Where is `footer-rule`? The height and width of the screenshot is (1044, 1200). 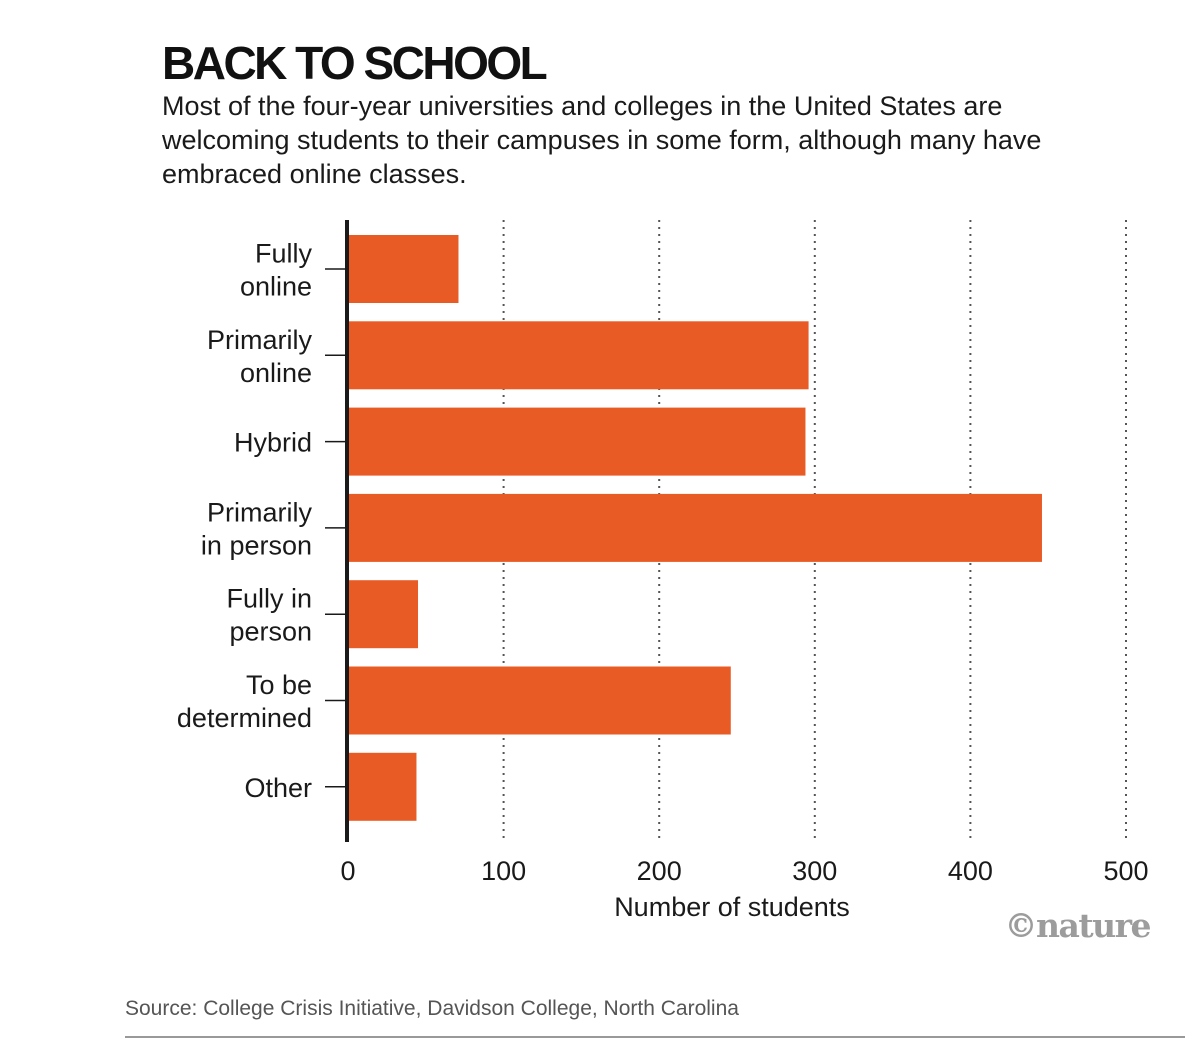
footer-rule is located at coordinates (655, 1037).